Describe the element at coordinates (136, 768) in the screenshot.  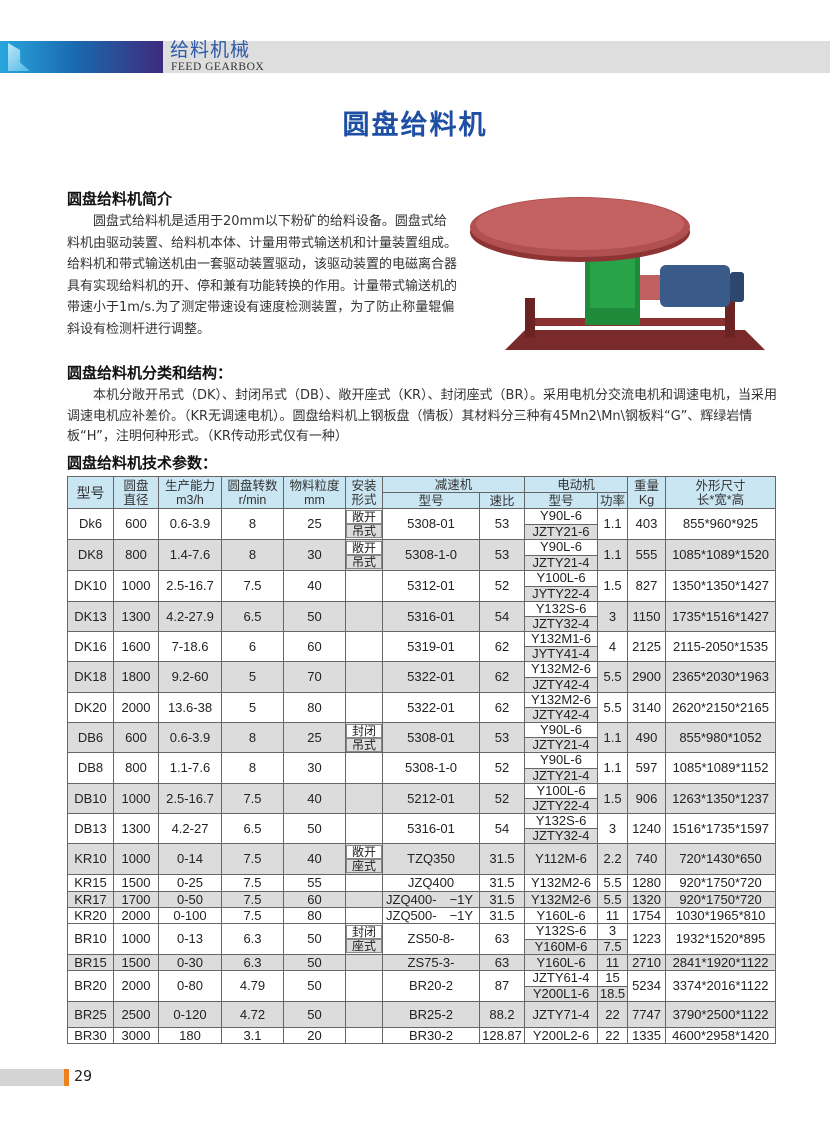
I see `cell-diameter: 800` at that location.